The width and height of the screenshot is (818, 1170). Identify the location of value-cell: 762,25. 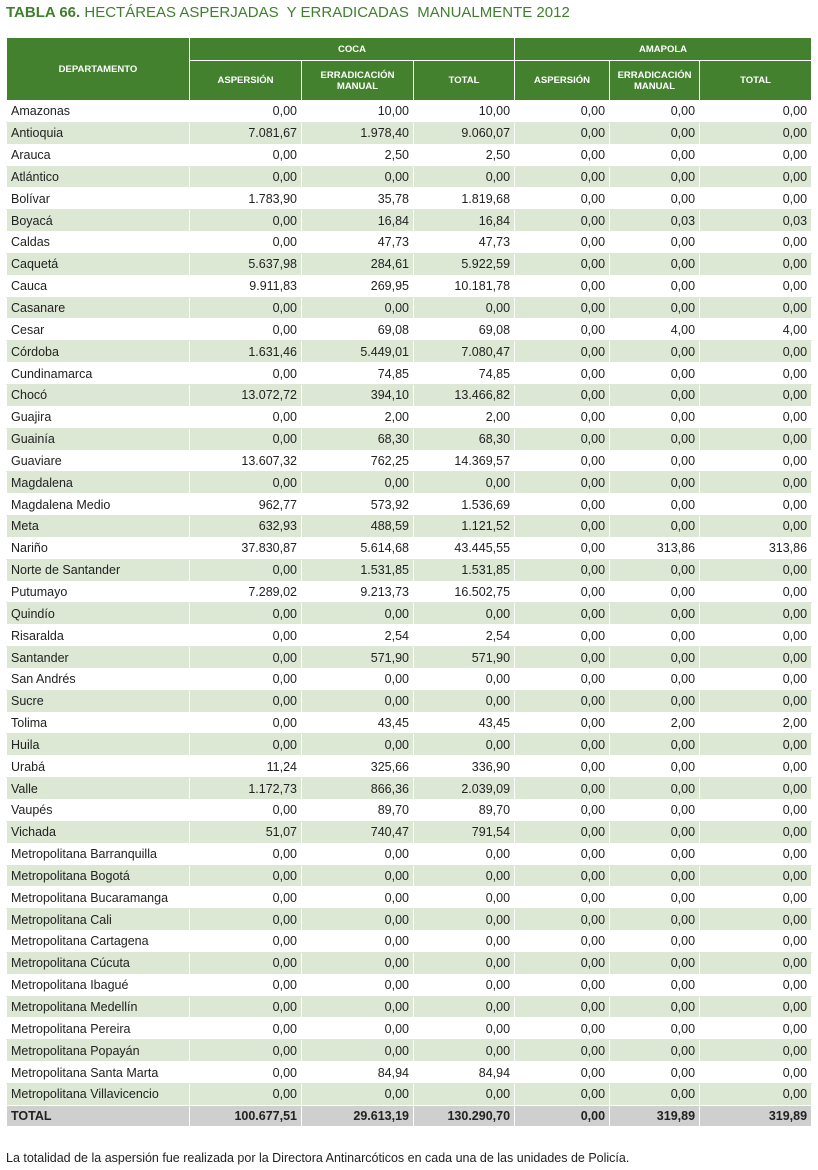
(357, 461).